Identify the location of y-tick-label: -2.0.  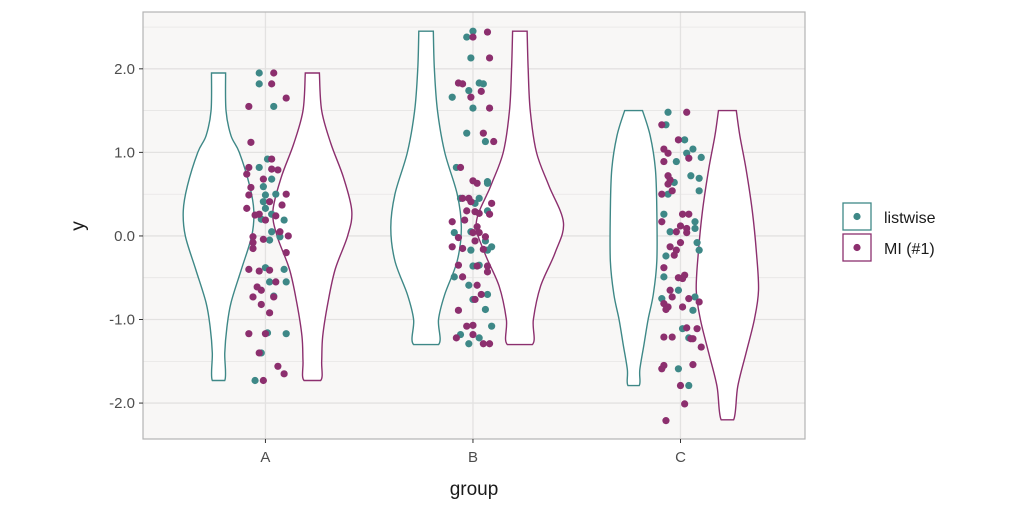
(122, 403).